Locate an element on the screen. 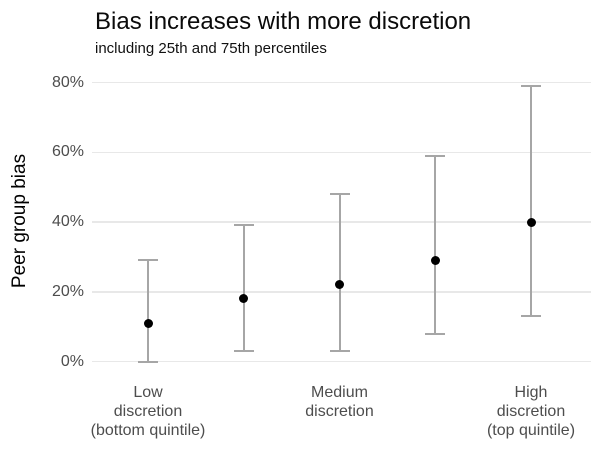 The image size is (600, 450). y-tick-label: 80% is located at coordinates (67, 82).